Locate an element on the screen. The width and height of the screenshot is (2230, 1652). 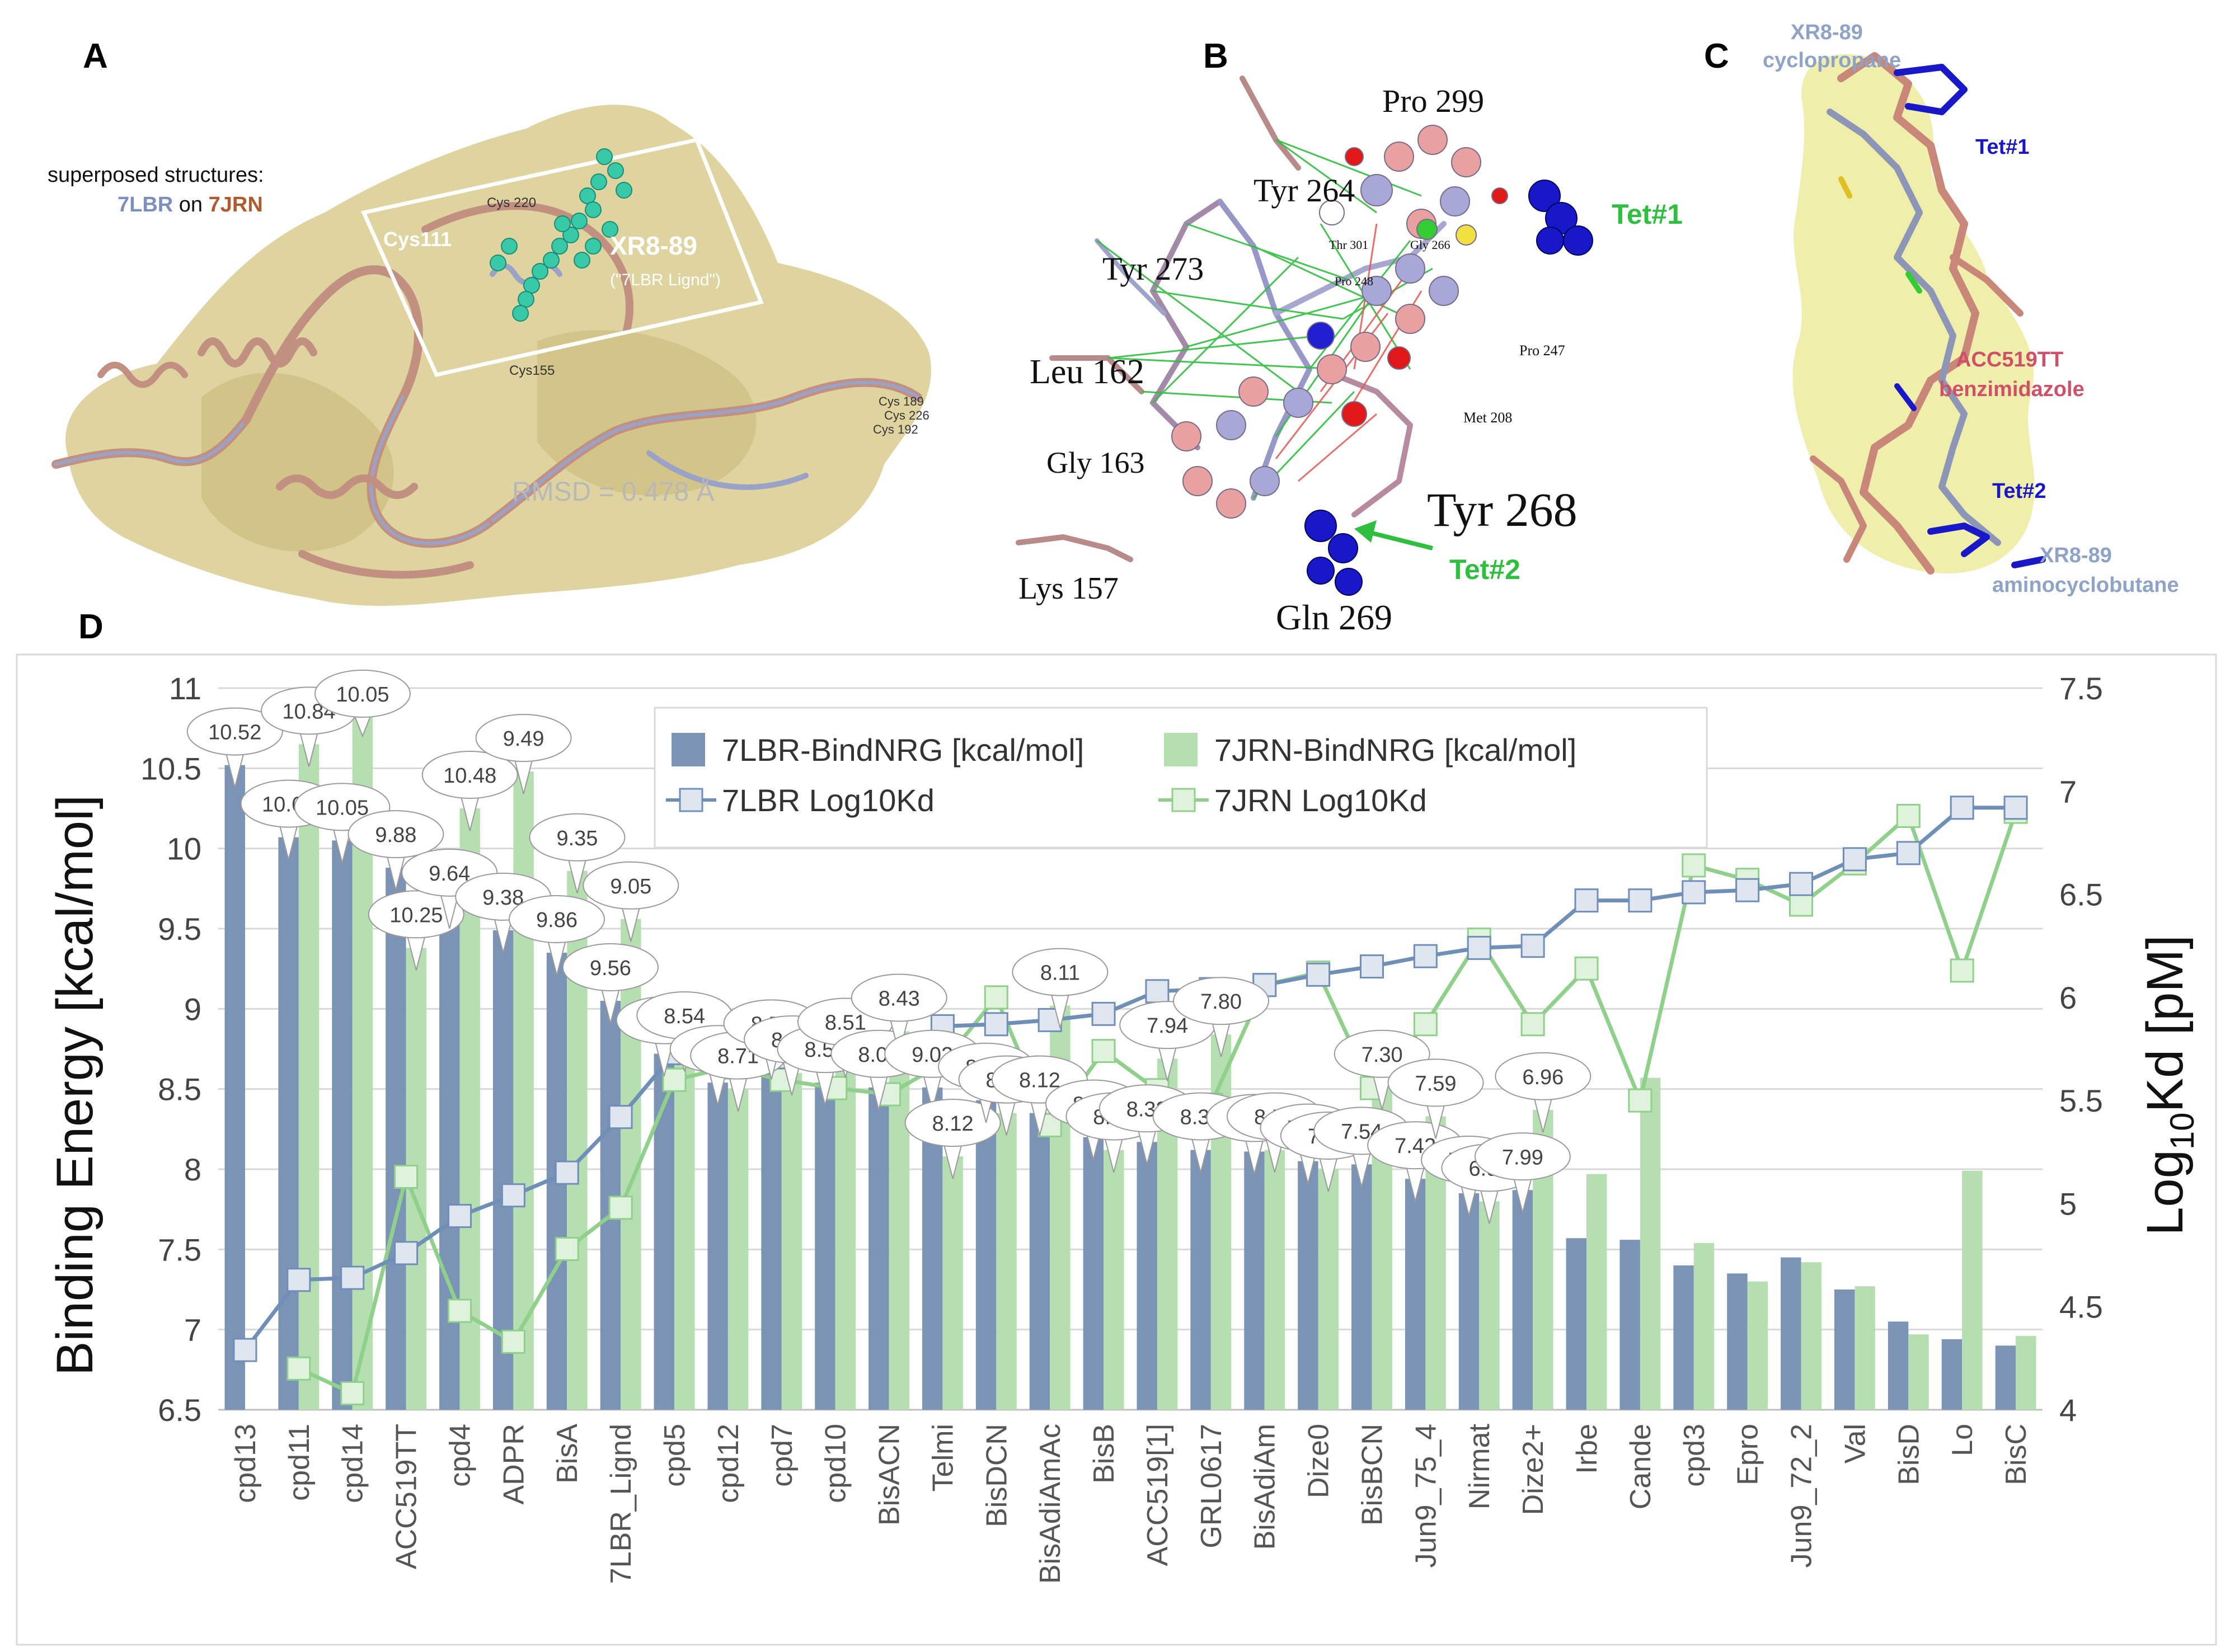
data-label-callout: 10.05 is located at coordinates (362, 704).